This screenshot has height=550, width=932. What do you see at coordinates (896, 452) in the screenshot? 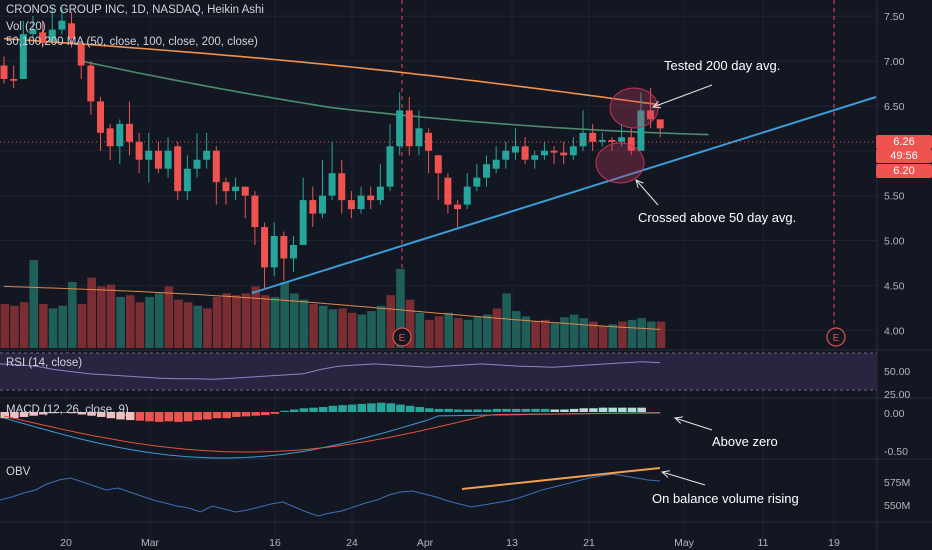
I see `macd-tick-label: -0.50` at bounding box center [896, 452].